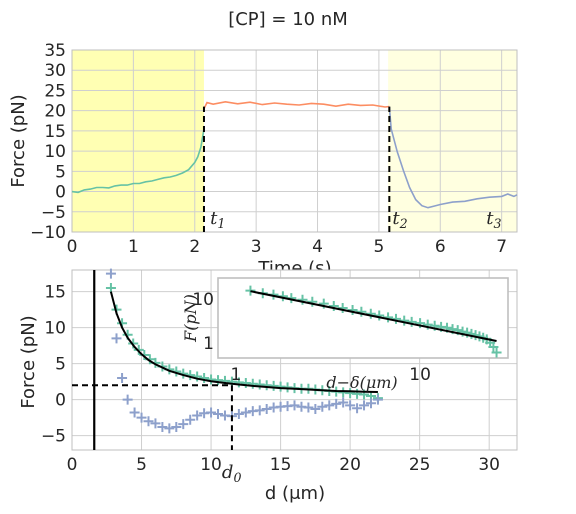 The height and width of the screenshot is (514, 576). I want to click on x-tick-label: 20, so click(350, 465).